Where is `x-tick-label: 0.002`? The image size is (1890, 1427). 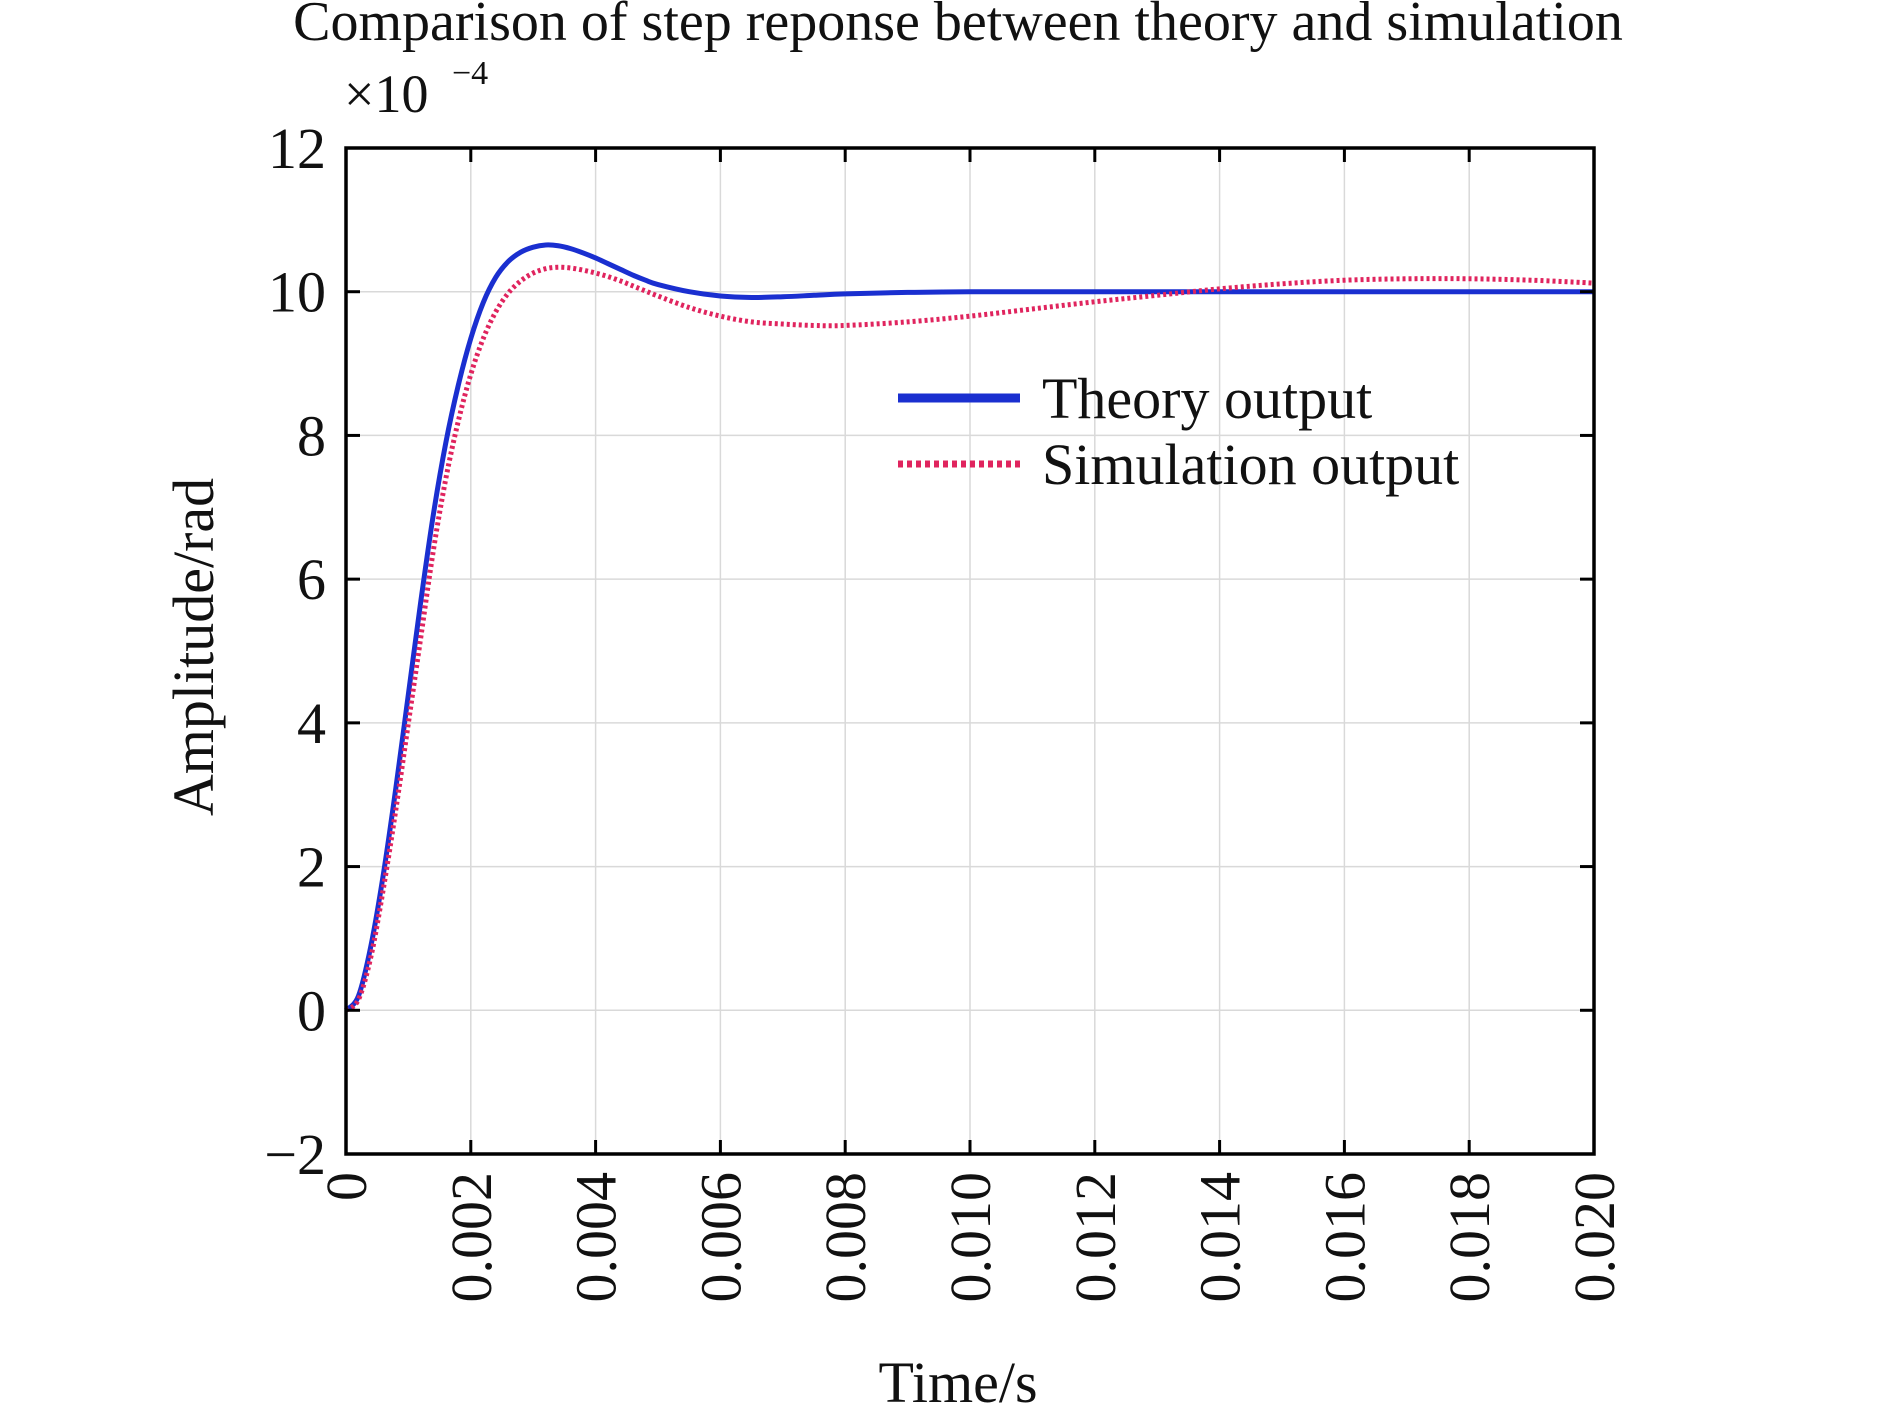
x-tick-label: 0.002 is located at coordinates (471, 1237).